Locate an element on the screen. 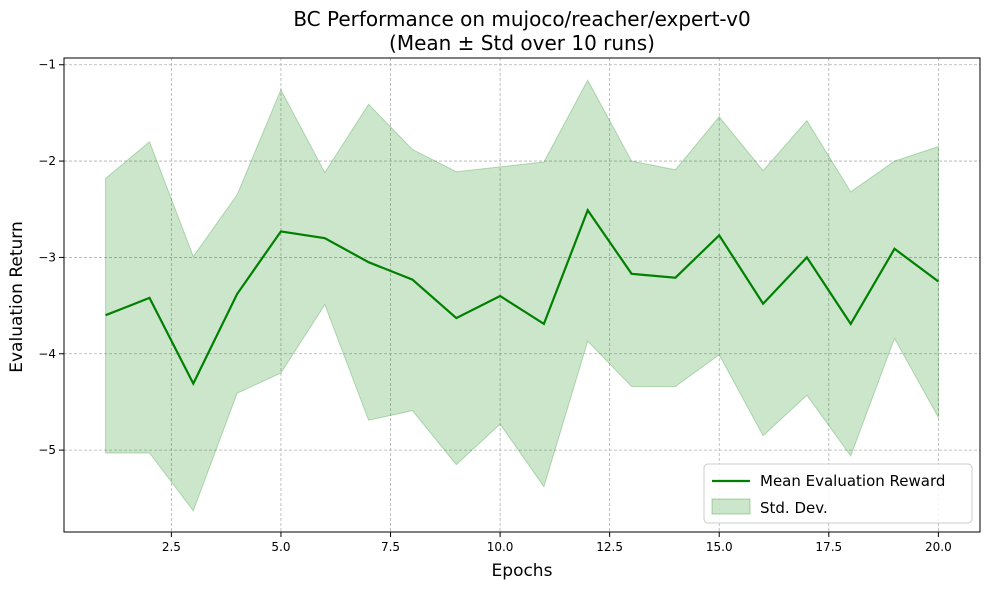 This screenshot has width=989, height=590. x-axis-label: Epochs is located at coordinates (522, 571).